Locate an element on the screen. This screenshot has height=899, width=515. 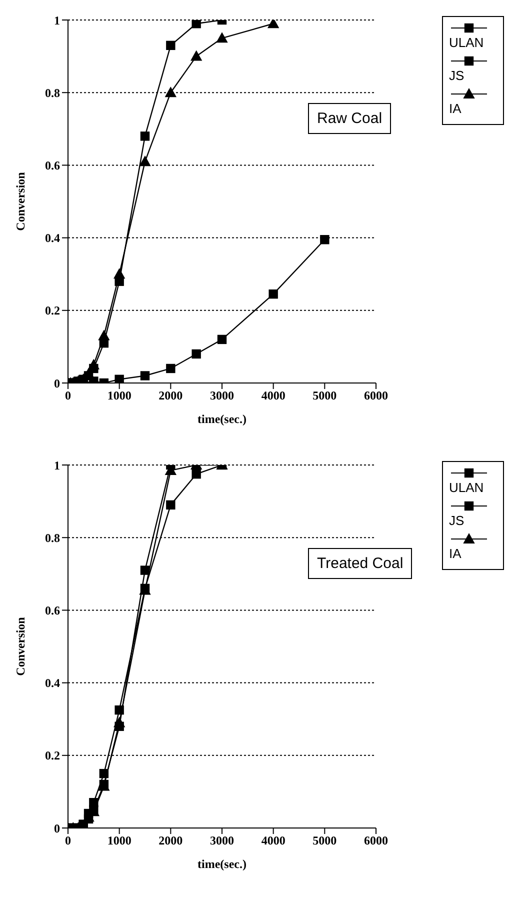
text: Treated Coal is located at coordinates (360, 563).